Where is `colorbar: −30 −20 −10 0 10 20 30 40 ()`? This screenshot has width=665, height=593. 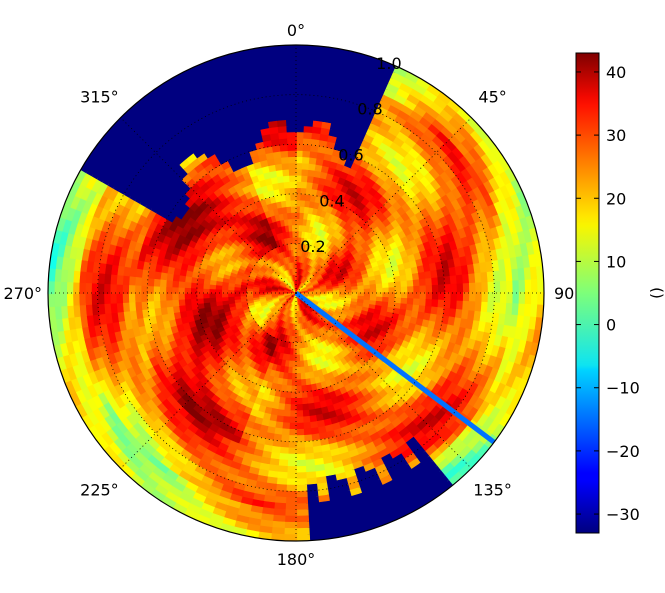
colorbar: −30 −20 −10 0 10 20 30 40 () is located at coordinates (620, 293).